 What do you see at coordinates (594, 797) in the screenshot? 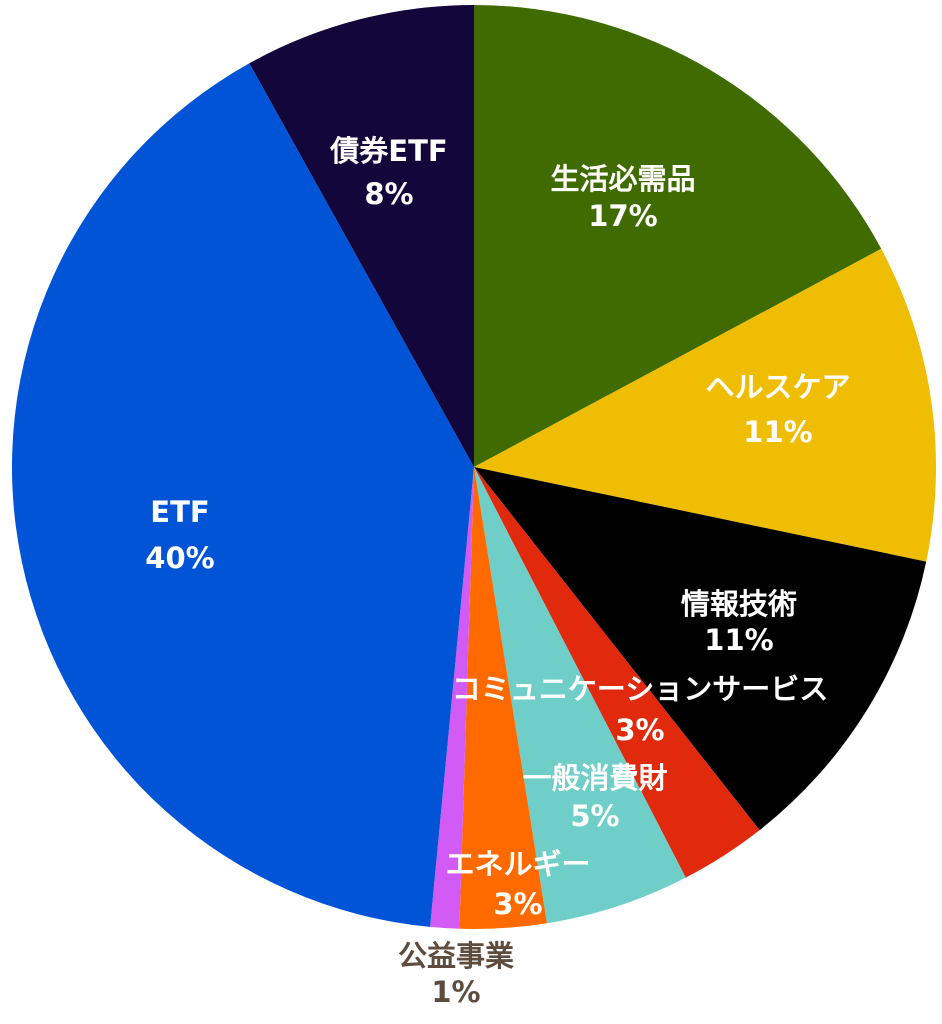
I see `slice-label-consumer-discretionary: 一般消費財 5%` at bounding box center [594, 797].